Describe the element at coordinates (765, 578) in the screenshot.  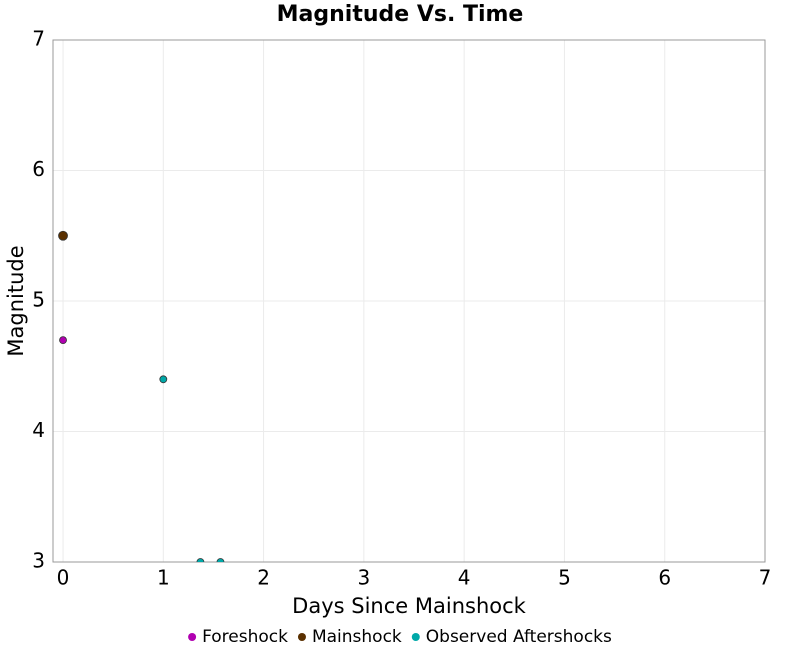
I see `x-tick-label: 7` at that location.